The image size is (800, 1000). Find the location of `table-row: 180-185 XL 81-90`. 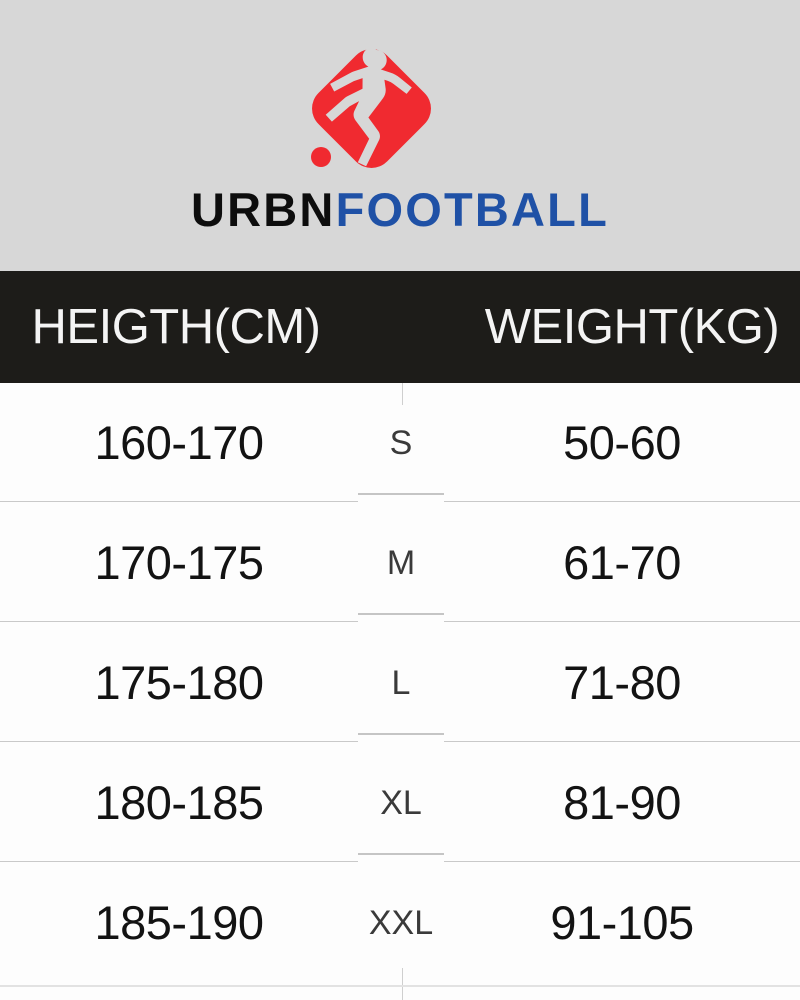

table-row: 180-185 XL 81-90 is located at coordinates (400, 803).